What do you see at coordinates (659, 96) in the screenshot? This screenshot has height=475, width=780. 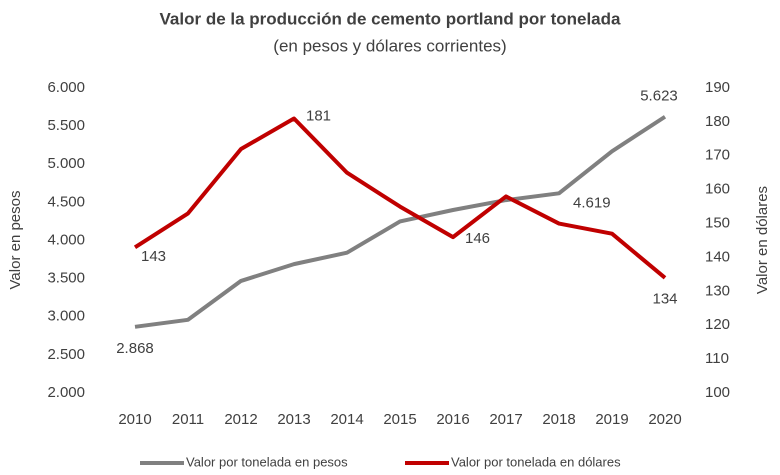 I see `data-label: 5.623` at bounding box center [659, 96].